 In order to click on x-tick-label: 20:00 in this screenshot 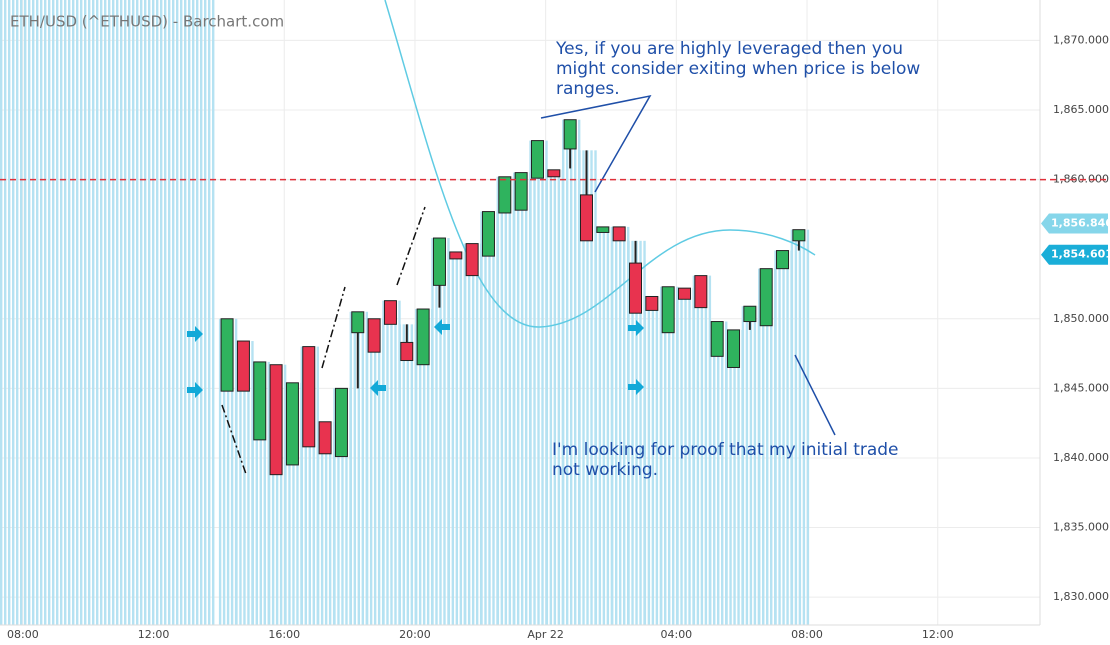, I will do `click(415, 634)`.